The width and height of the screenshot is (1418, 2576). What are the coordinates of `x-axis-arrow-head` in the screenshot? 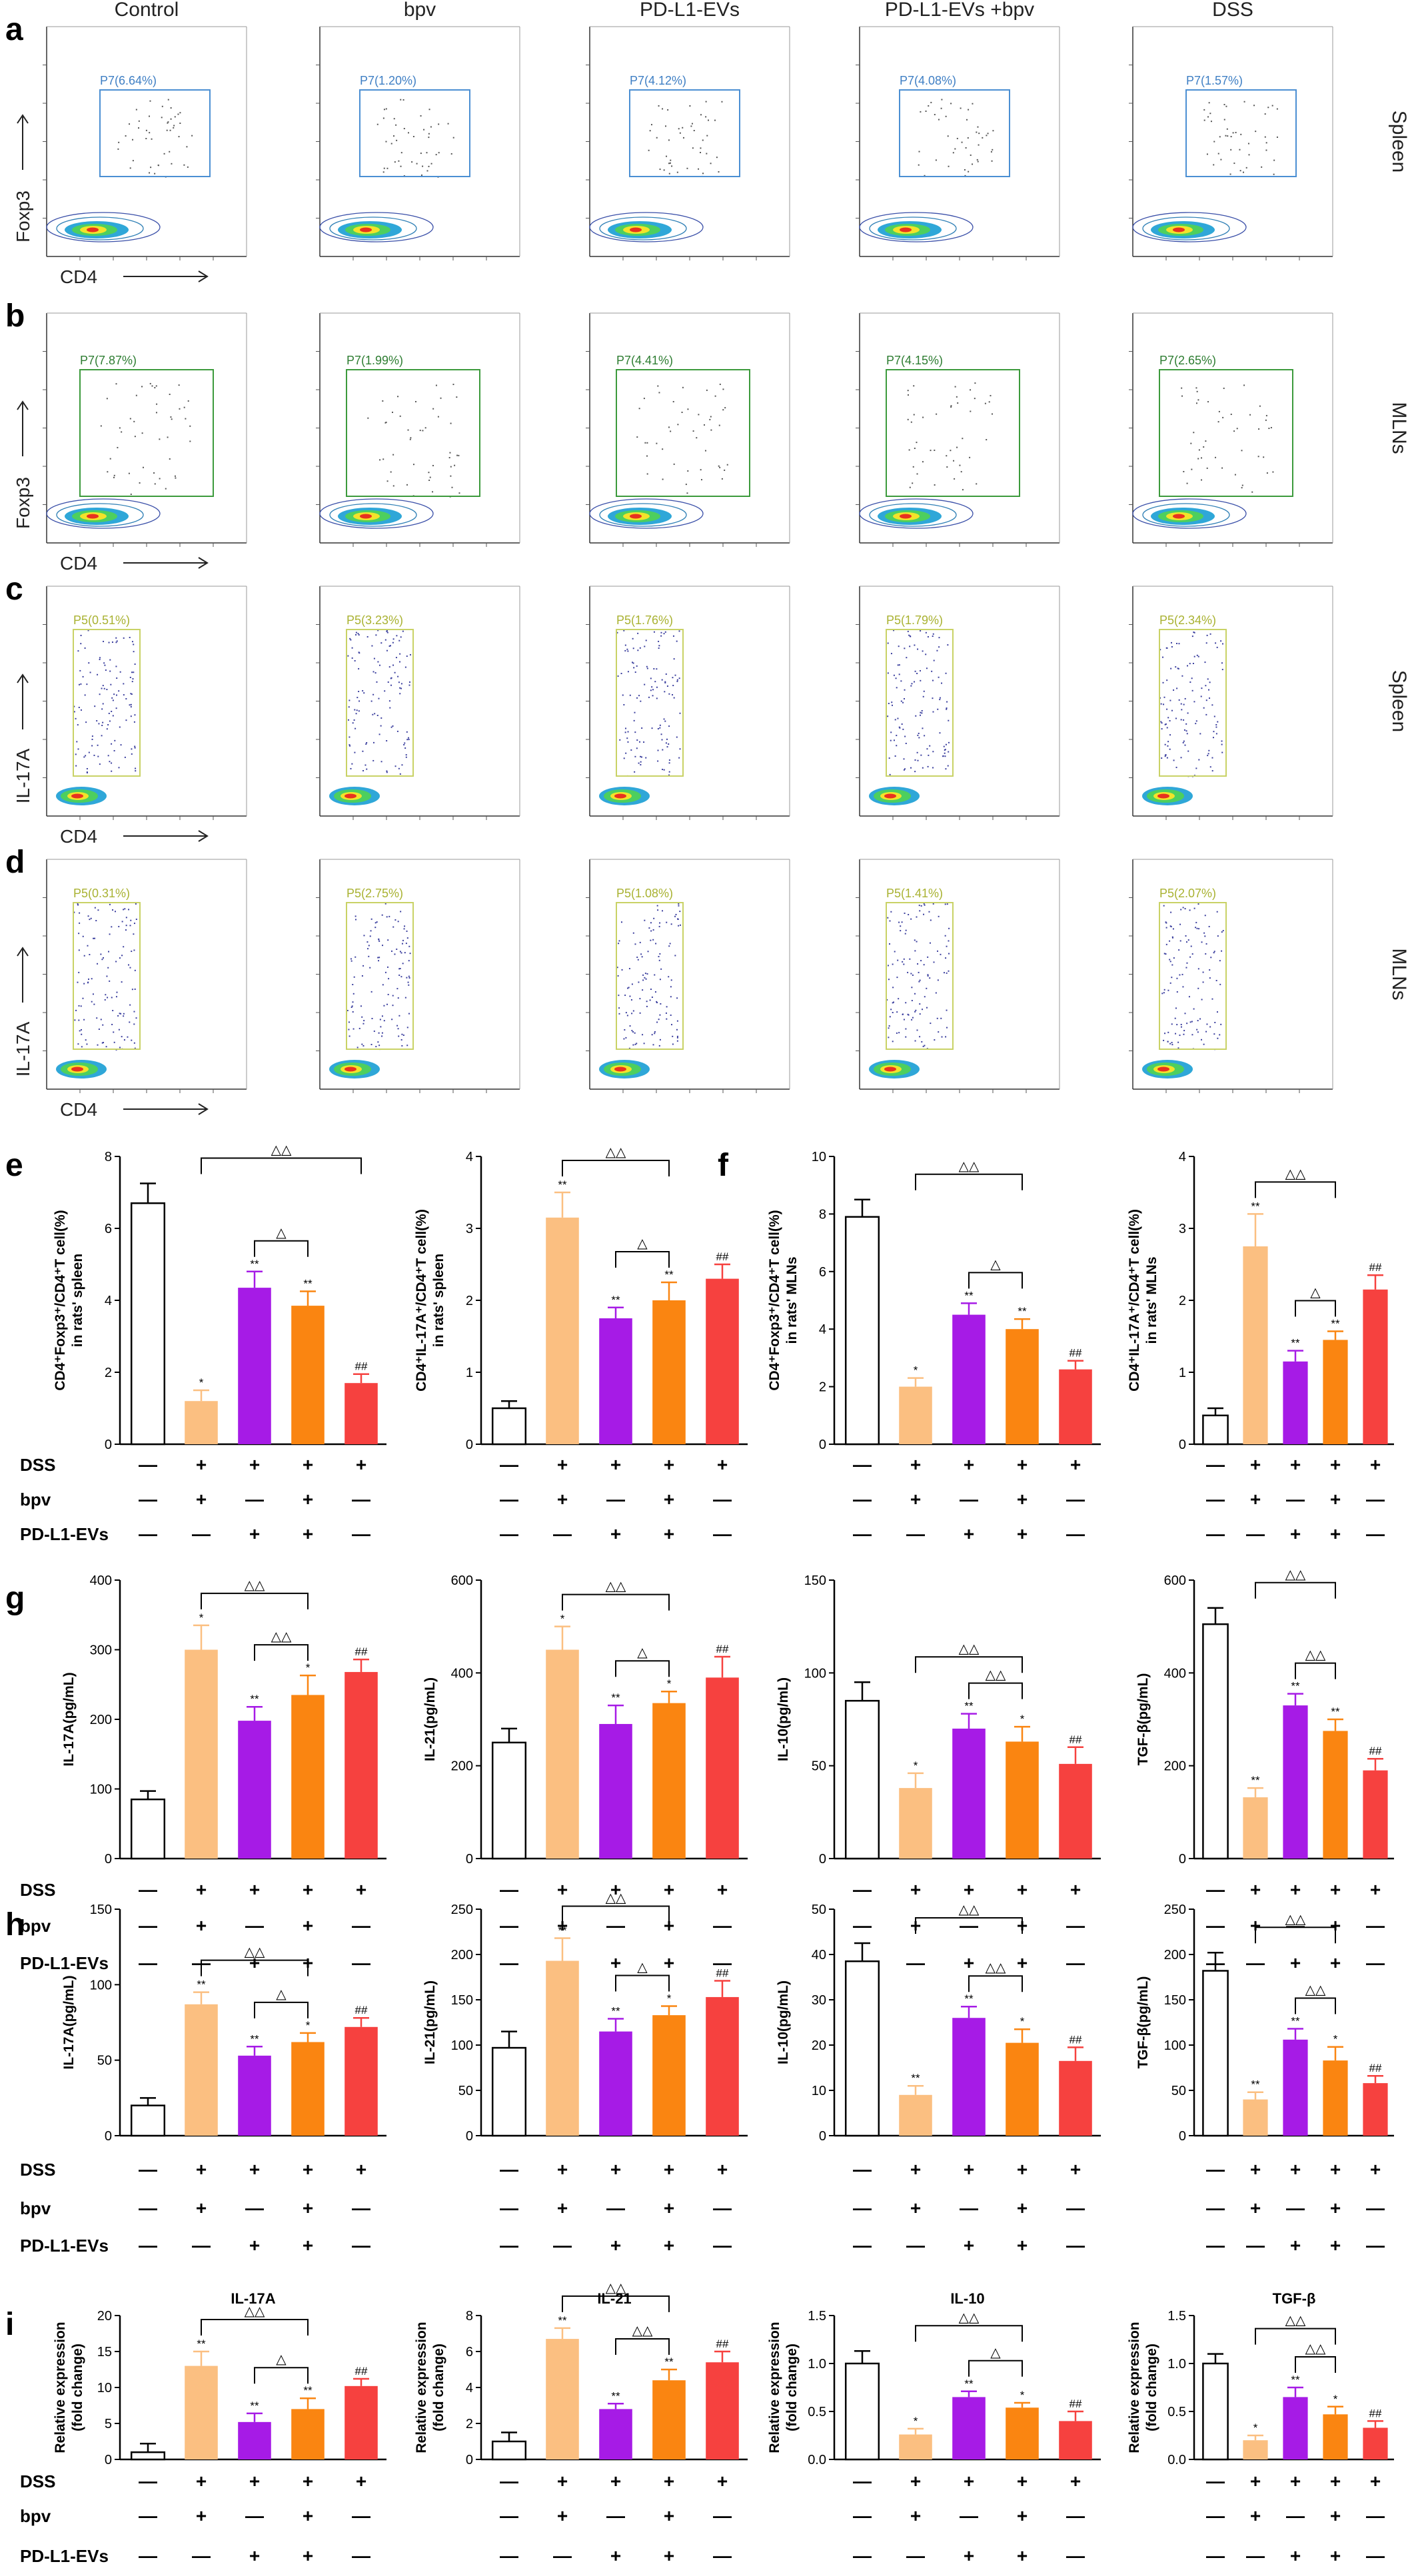 It's located at (203, 563).